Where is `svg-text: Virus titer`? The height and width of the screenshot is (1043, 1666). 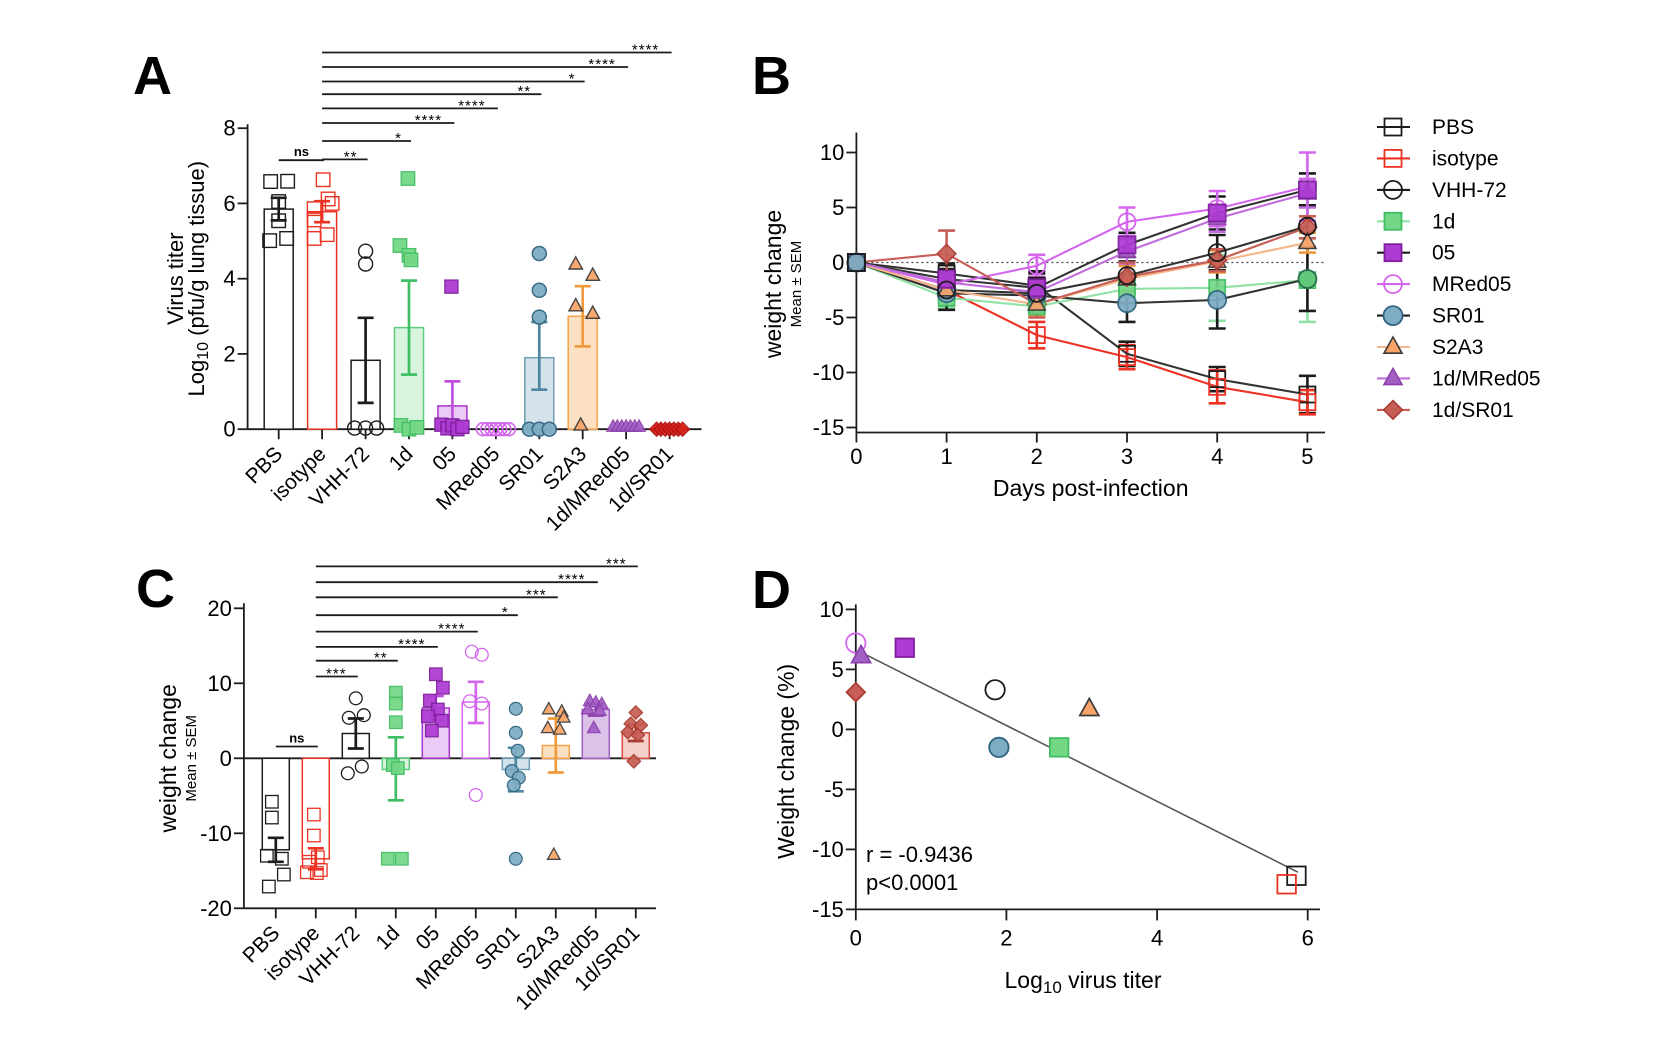
svg-text: Virus titer is located at coordinates (175, 278).